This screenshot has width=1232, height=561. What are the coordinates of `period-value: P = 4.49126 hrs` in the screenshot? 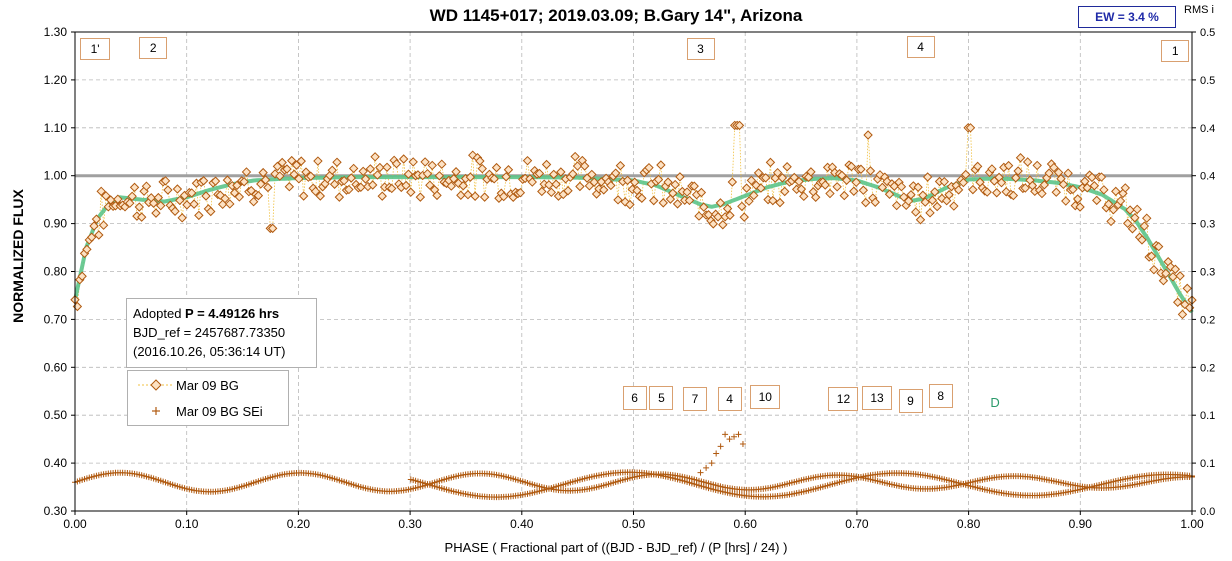 It's located at (232, 313).